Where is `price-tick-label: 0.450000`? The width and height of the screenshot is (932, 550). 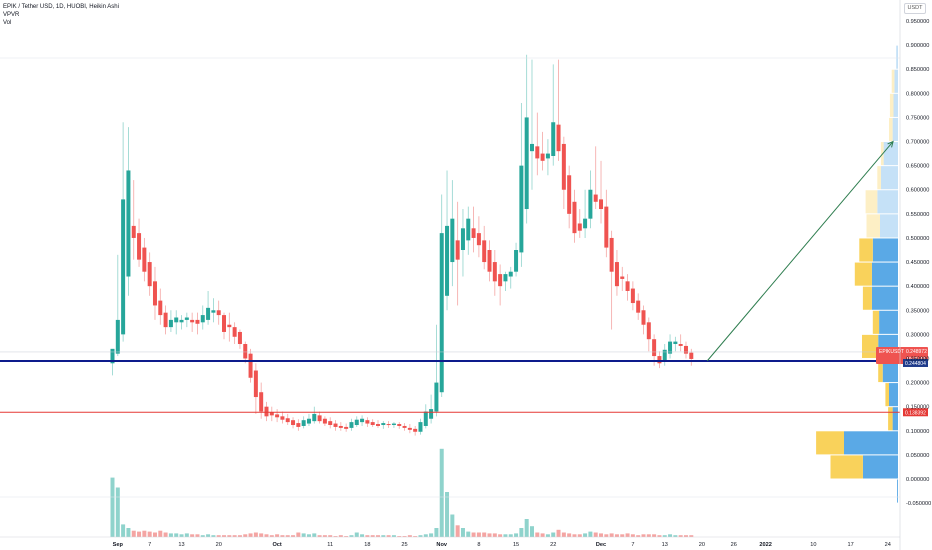 price-tick-label: 0.450000 is located at coordinates (917, 263).